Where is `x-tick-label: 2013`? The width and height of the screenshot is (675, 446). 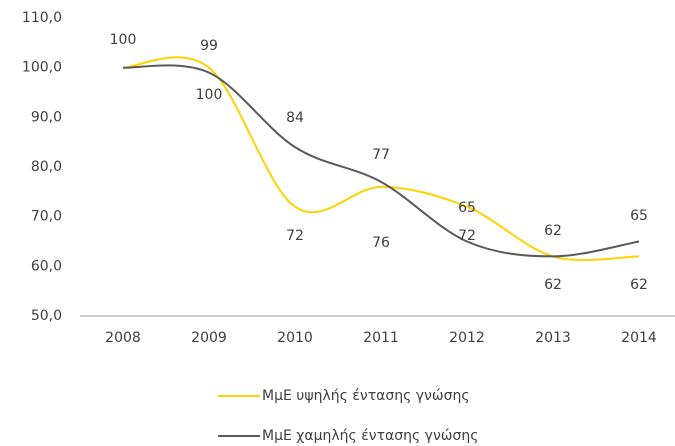 x-tick-label: 2013 is located at coordinates (553, 338).